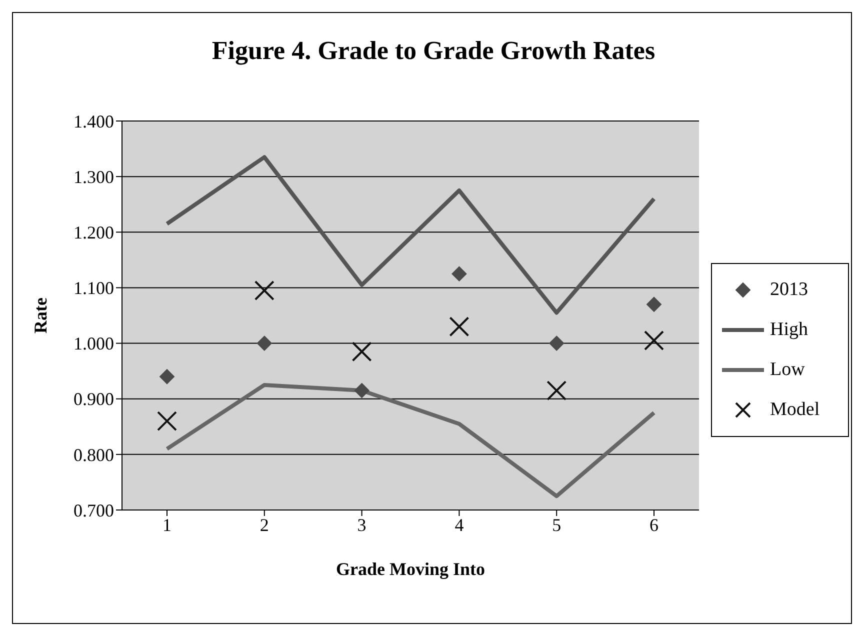  What do you see at coordinates (787, 370) in the screenshot?
I see `legend-label: Low` at bounding box center [787, 370].